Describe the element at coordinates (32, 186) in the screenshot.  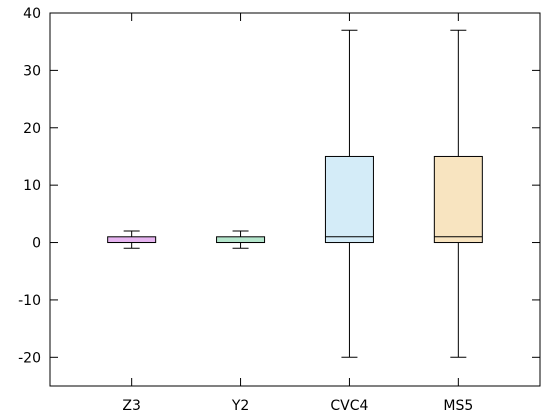
I see `y-tick-label: 10` at that location.